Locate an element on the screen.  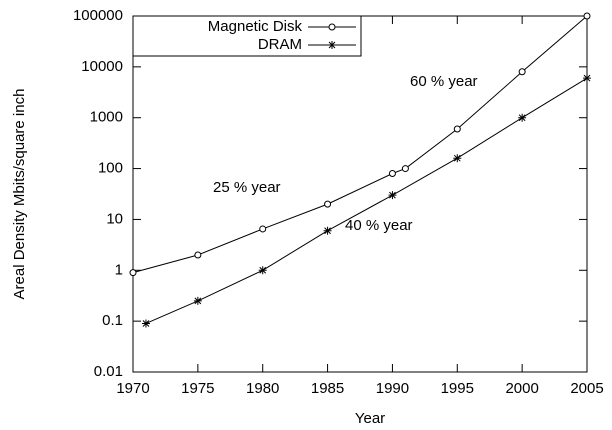
annotation: 60 % year is located at coordinates (444, 81).